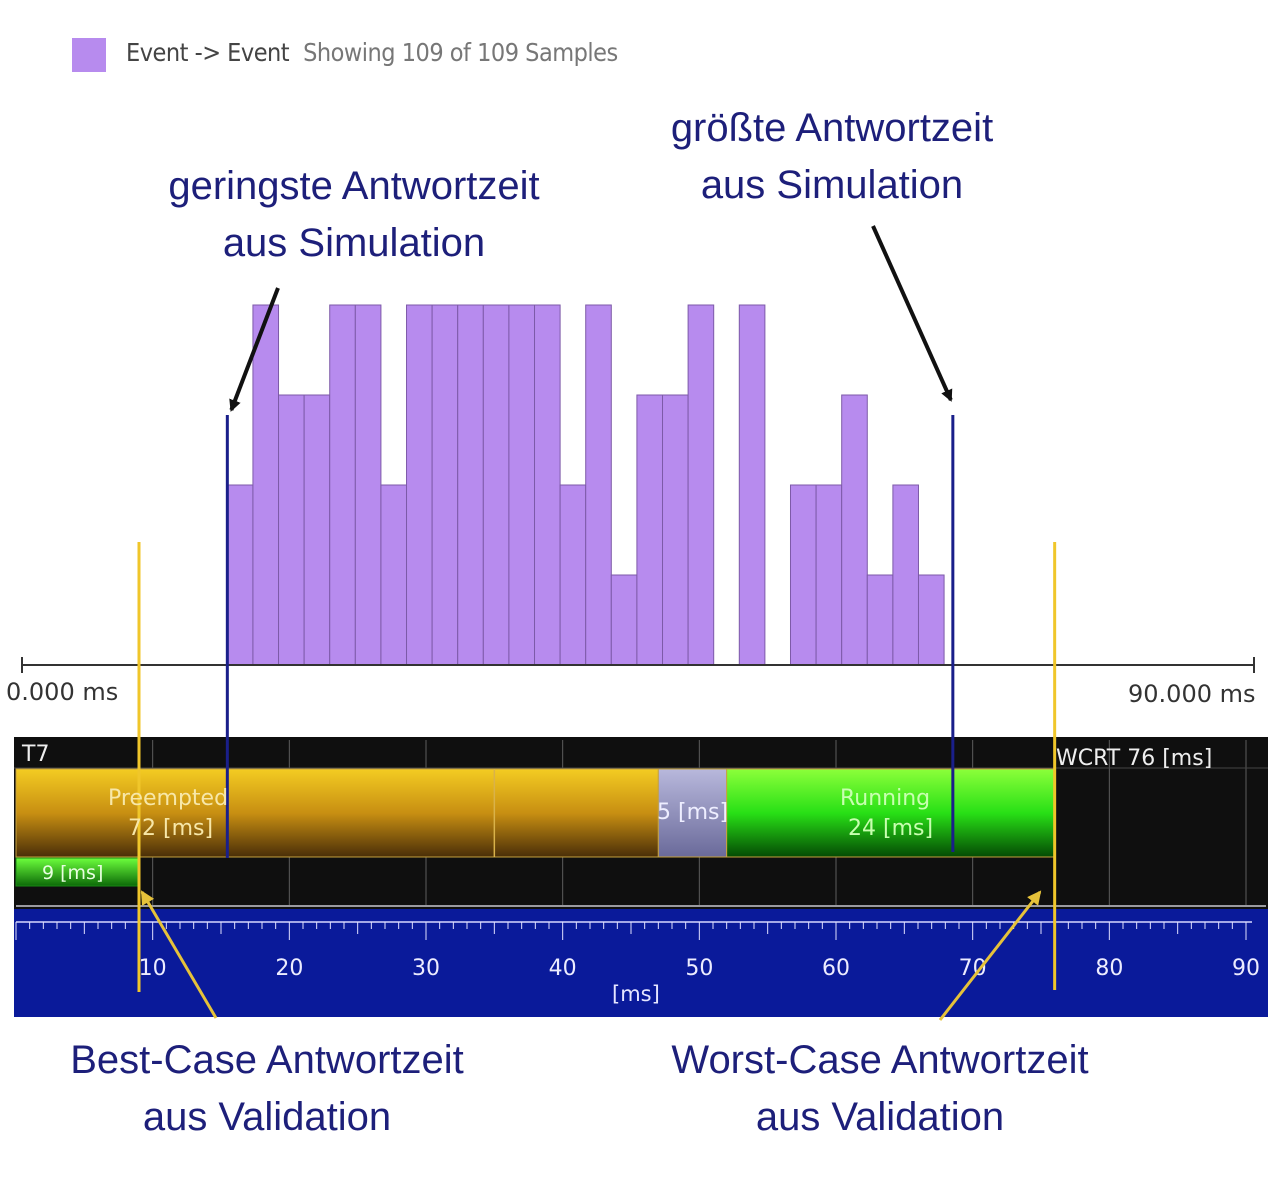 This screenshot has width=1280, height=1190. Describe the element at coordinates (1109, 968) in the screenshot. I see `gantt-tick-label: 80` at that location.